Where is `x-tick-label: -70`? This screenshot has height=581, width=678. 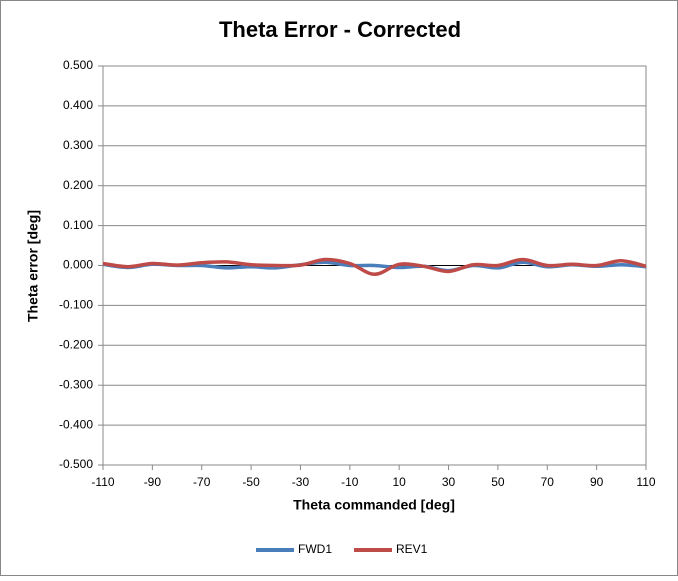
x-tick-label: -70 is located at coordinates (202, 482).